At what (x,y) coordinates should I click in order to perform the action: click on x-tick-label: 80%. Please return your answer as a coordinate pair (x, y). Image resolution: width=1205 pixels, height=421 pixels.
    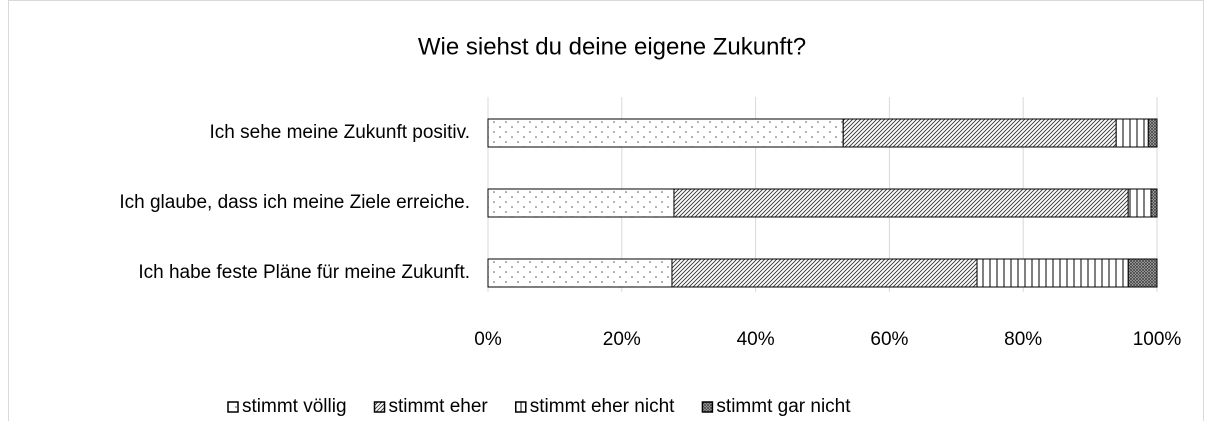
    Looking at the image, I should click on (1023, 339).